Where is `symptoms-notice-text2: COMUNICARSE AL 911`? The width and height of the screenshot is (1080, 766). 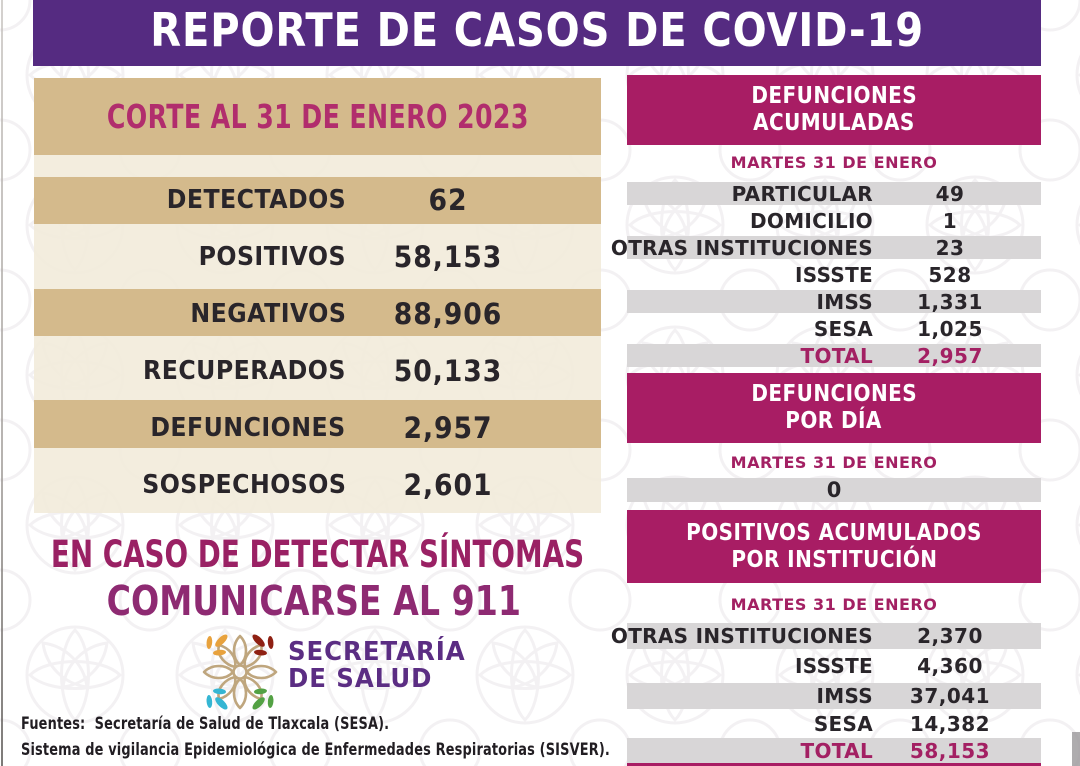 symptoms-notice-text2: COMUNICARSE AL 911 is located at coordinates (314, 601).